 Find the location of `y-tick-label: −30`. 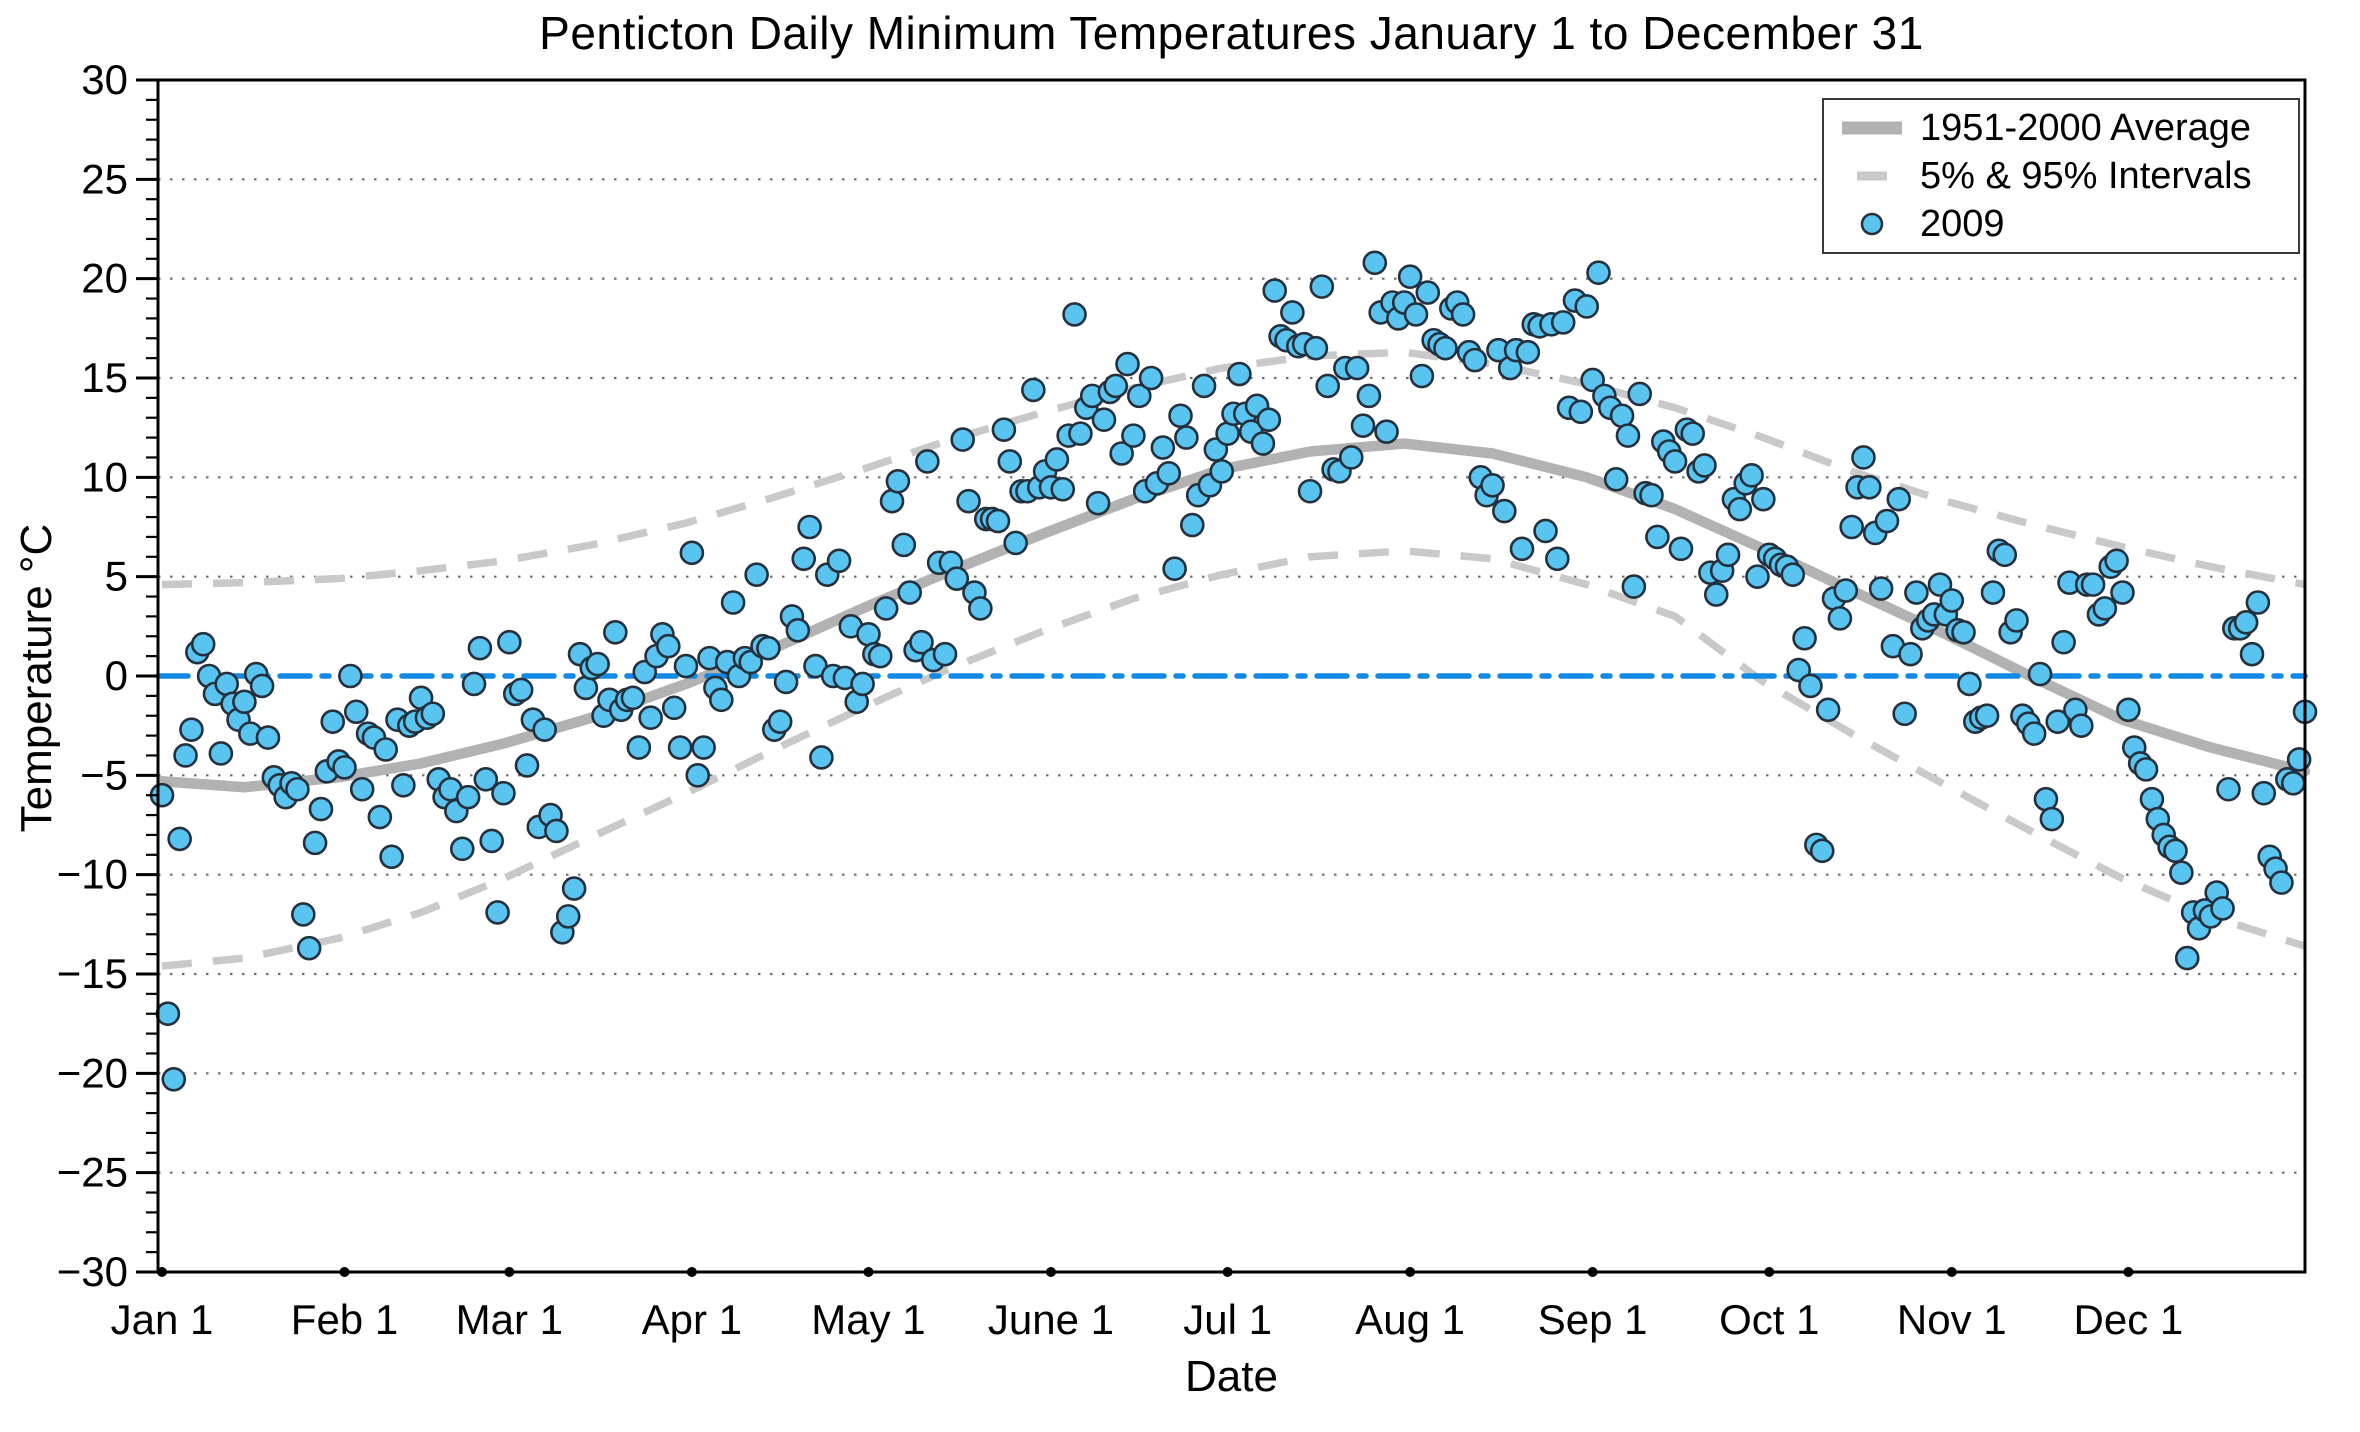

y-tick-label: −30 is located at coordinates (92, 1271).